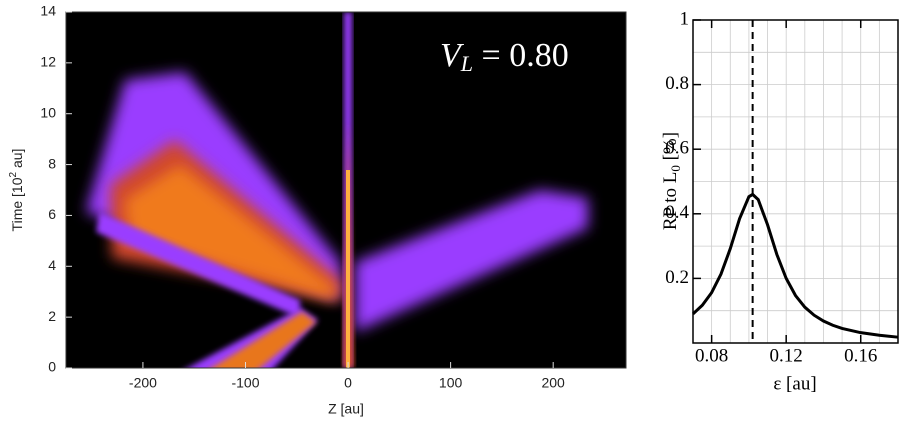  Describe the element at coordinates (52, 367) in the screenshot. I see `y-tick-label: 0` at that location.